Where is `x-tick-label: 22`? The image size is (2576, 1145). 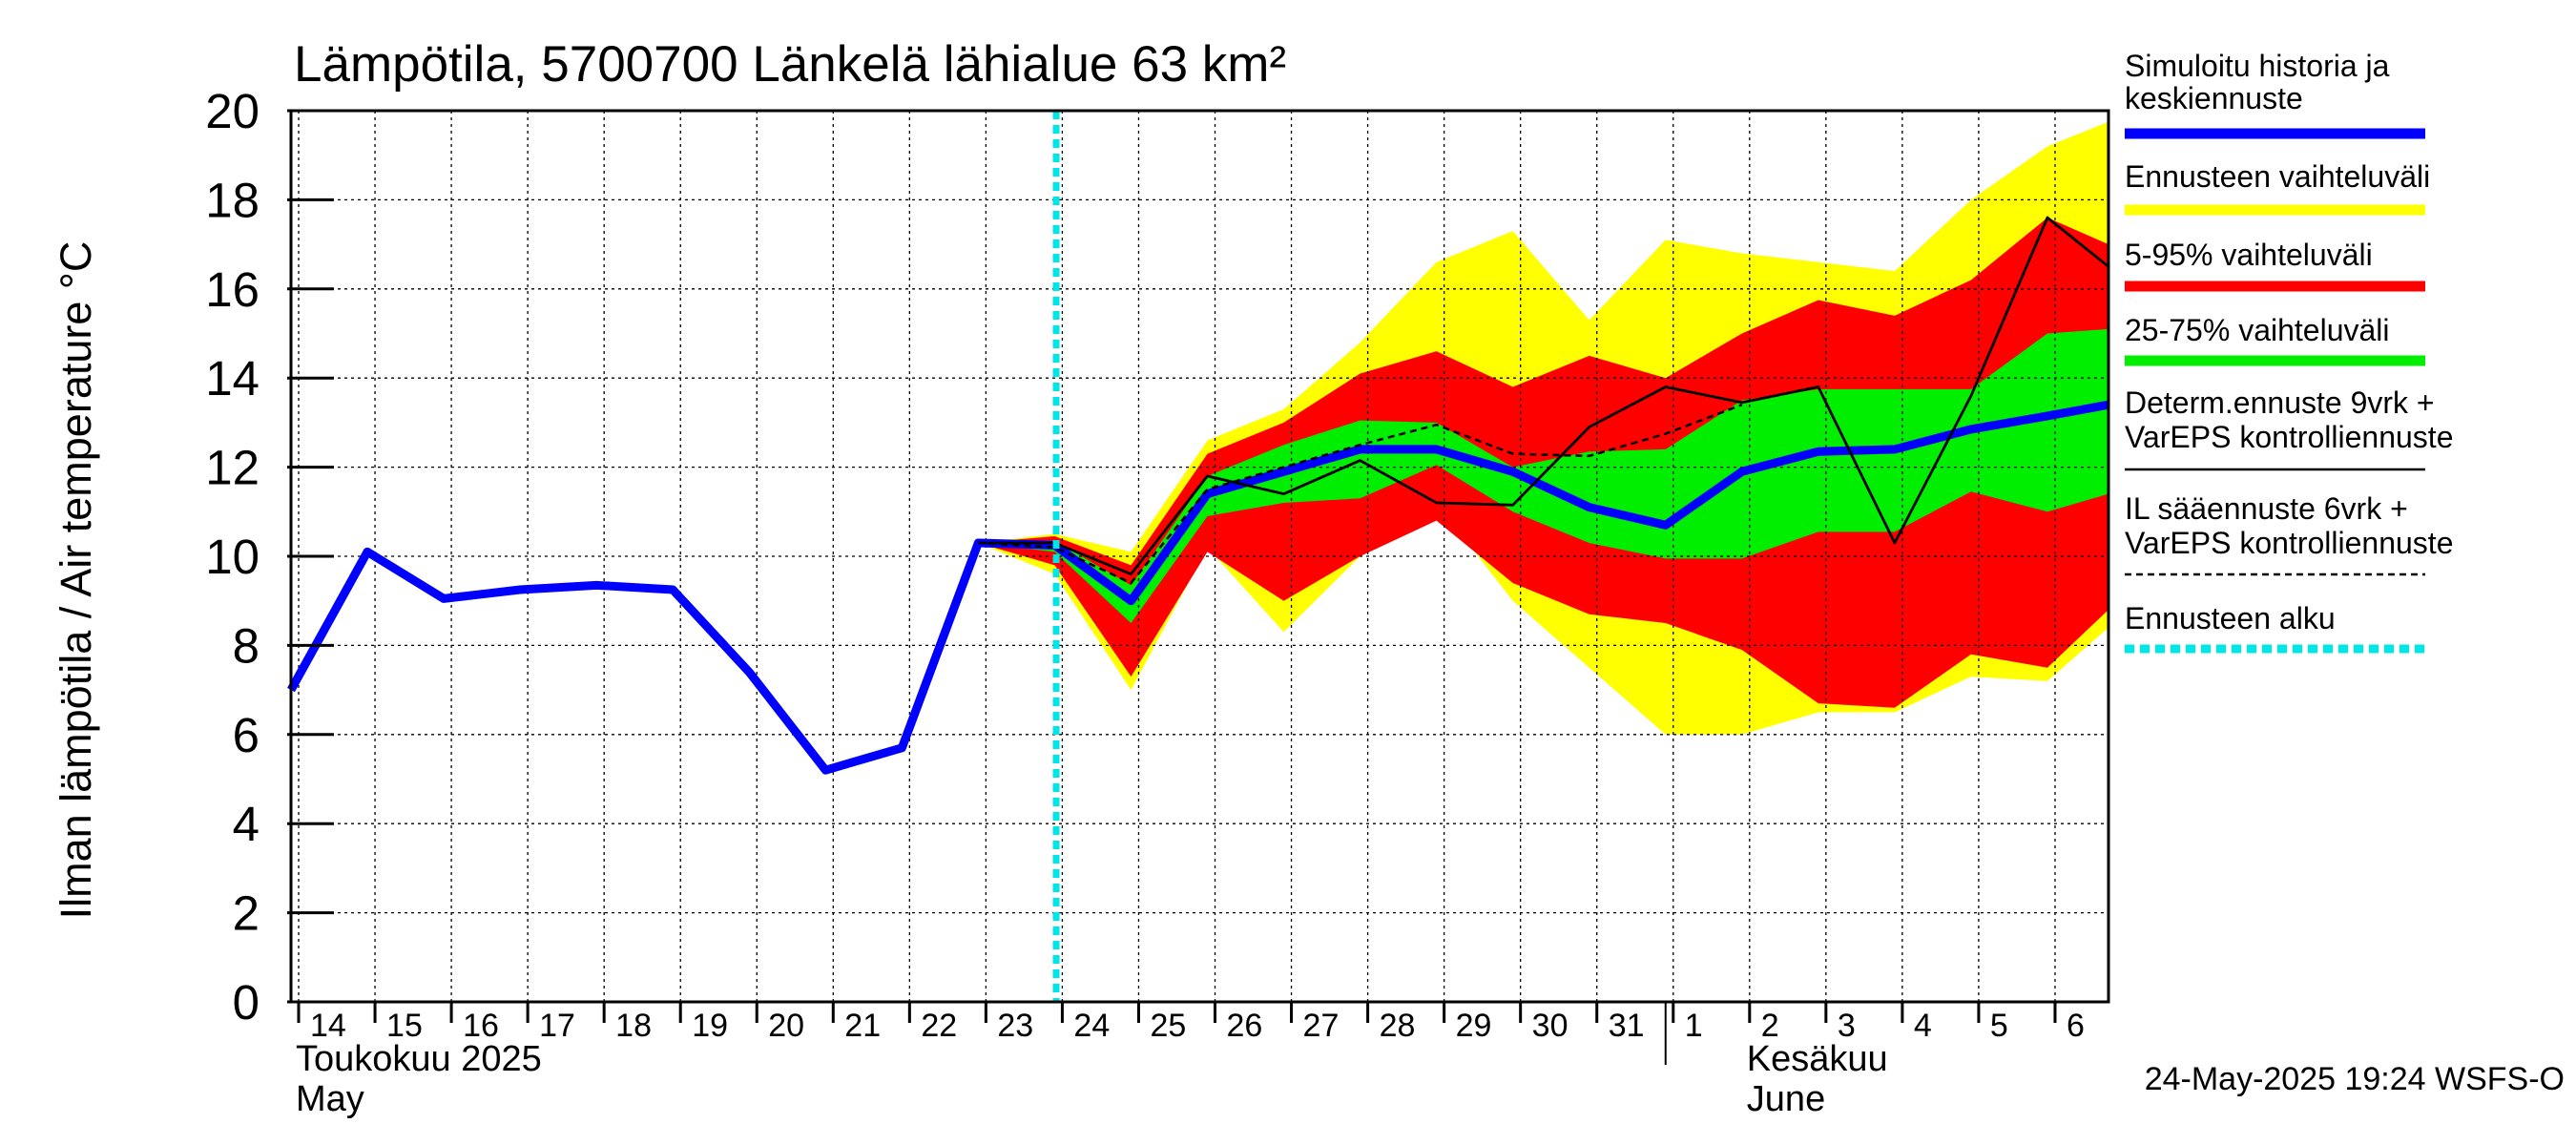 x-tick-label: 22 is located at coordinates (939, 1026).